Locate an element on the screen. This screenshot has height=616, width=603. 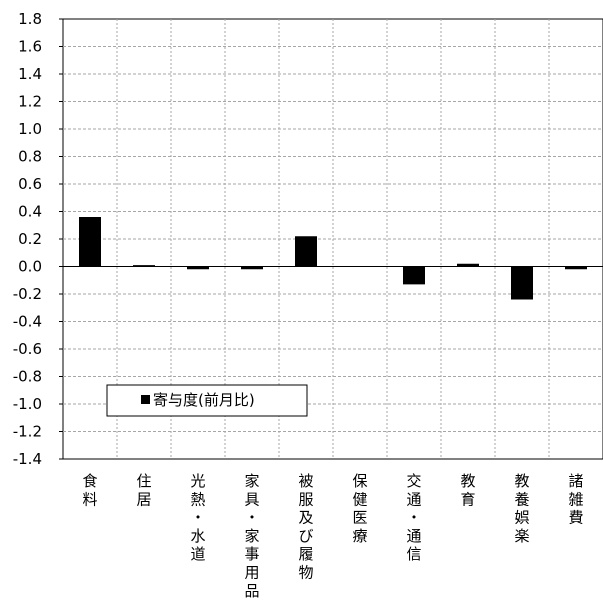
y-tick-label: 1.8 is located at coordinates (30, 19).